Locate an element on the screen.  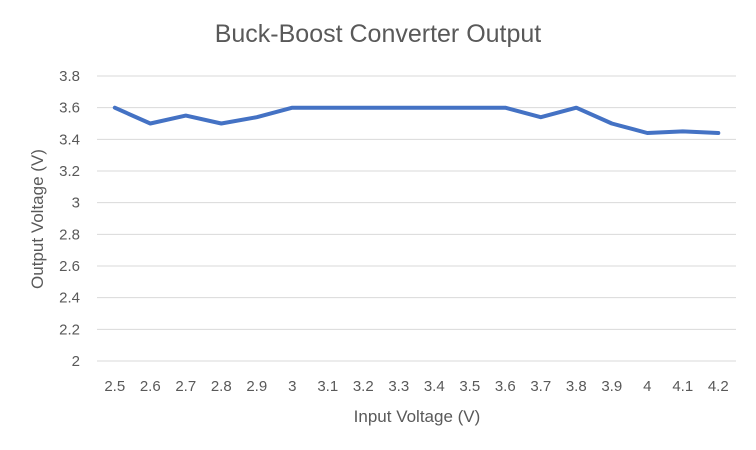
x-tick-label: 4.1 is located at coordinates (682, 386).